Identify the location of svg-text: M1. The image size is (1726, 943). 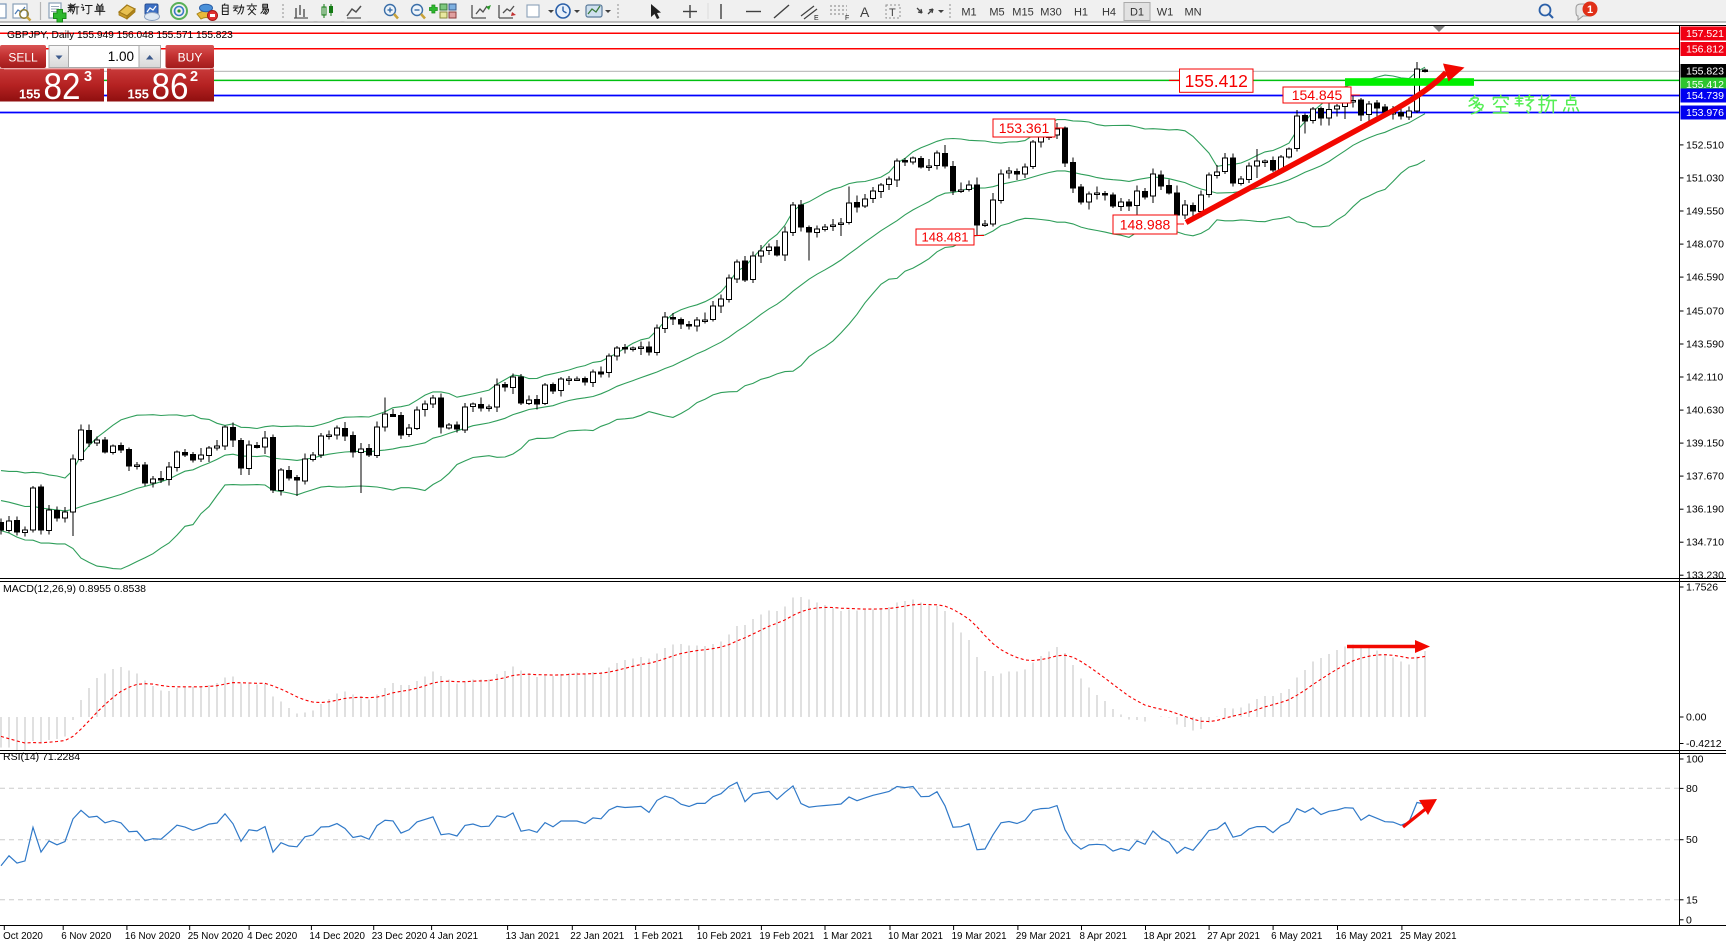
(968, 13).